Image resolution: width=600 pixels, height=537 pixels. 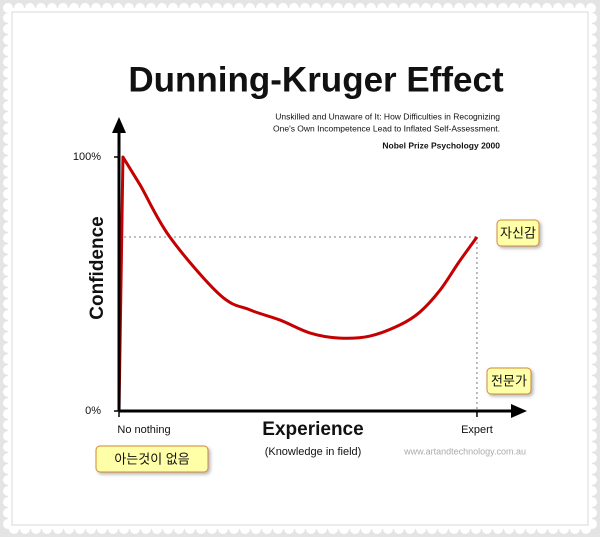 I want to click on x-tick-label: Expert, so click(x=477, y=430).